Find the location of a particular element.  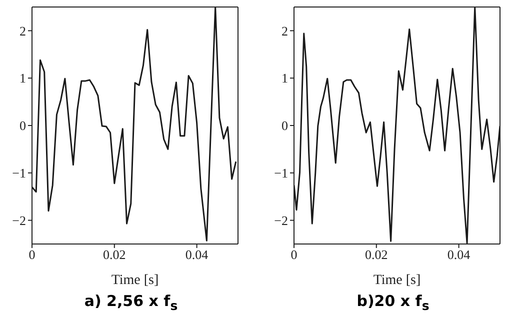

text: a) 2,56 x f$_{s}$ is located at coordinates (131, 302).